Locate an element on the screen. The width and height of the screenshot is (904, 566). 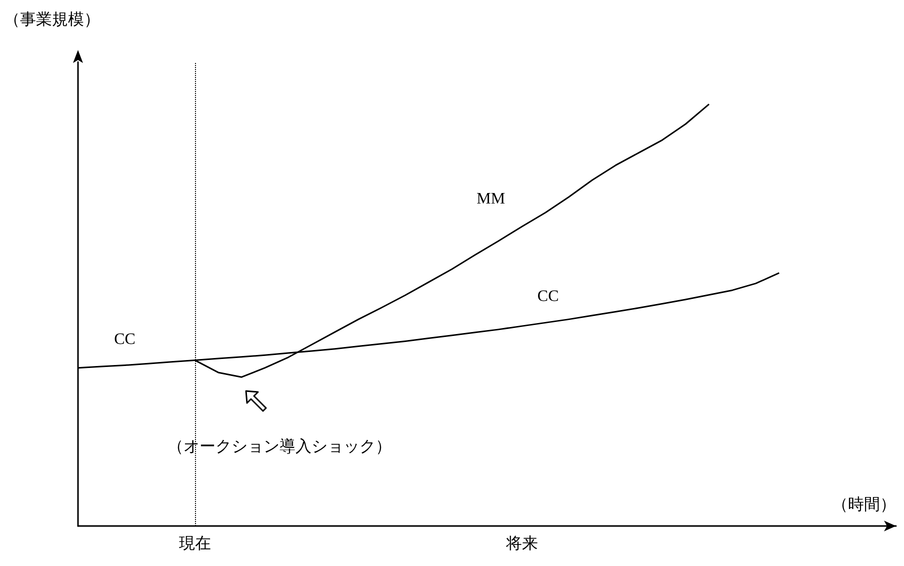
y-axis-title: （事業規模） is located at coordinates (52, 19).